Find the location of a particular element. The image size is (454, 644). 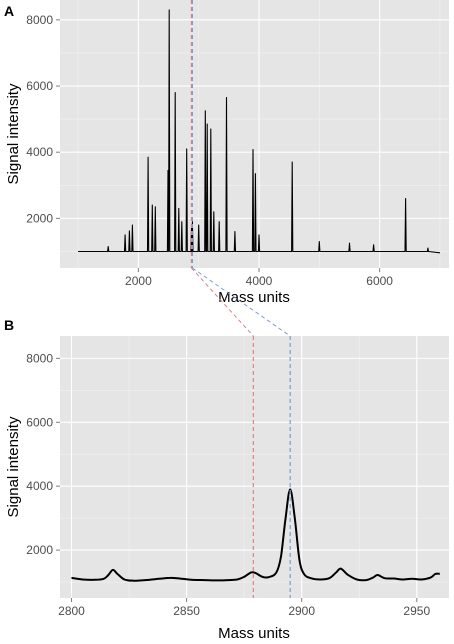

b-y-tick-label: 2000 is located at coordinates (39, 550).